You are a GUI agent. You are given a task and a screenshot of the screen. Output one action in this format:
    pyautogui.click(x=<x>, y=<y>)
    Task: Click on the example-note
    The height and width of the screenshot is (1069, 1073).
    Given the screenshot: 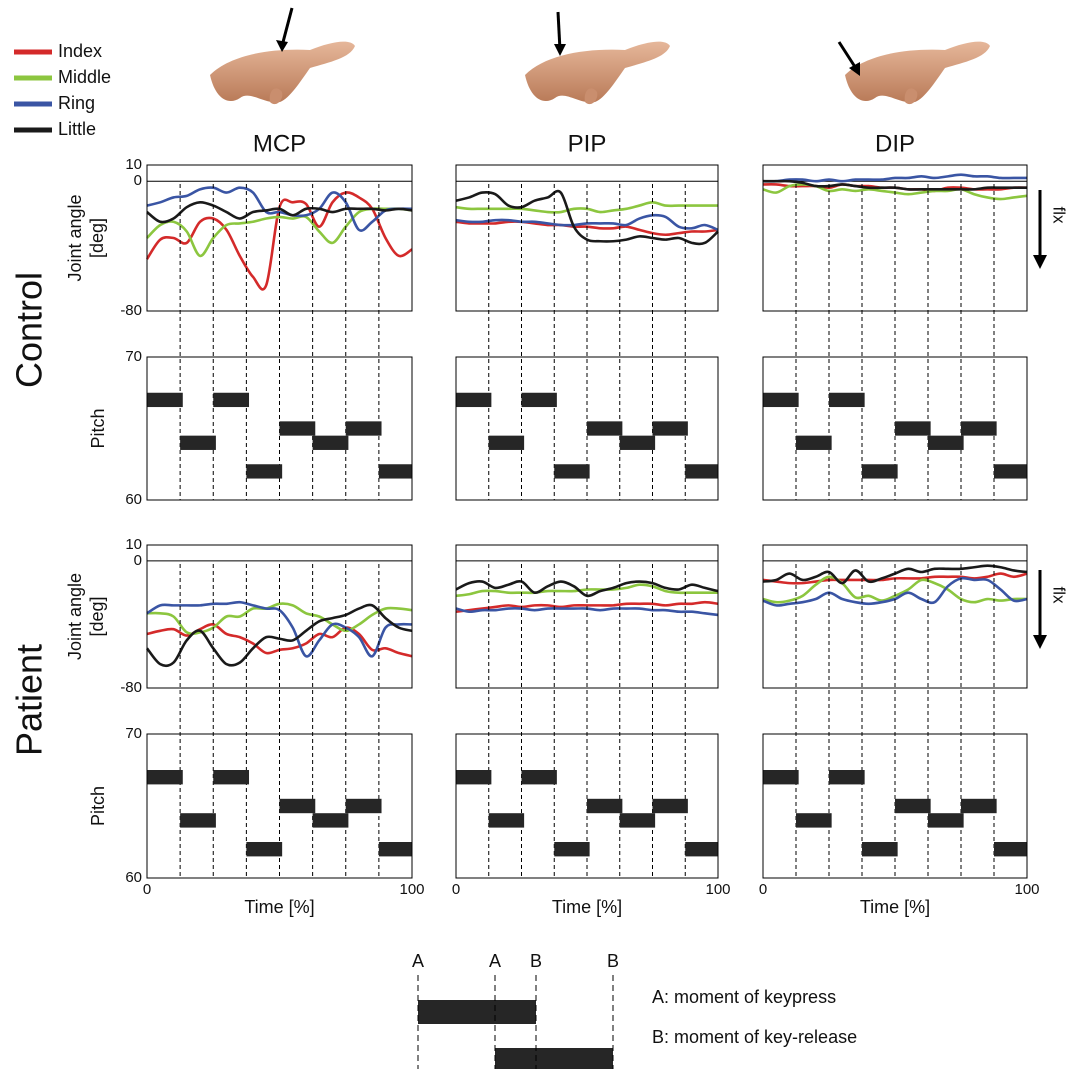 What is the action you would take?
    pyautogui.click(x=477, y=1012)
    